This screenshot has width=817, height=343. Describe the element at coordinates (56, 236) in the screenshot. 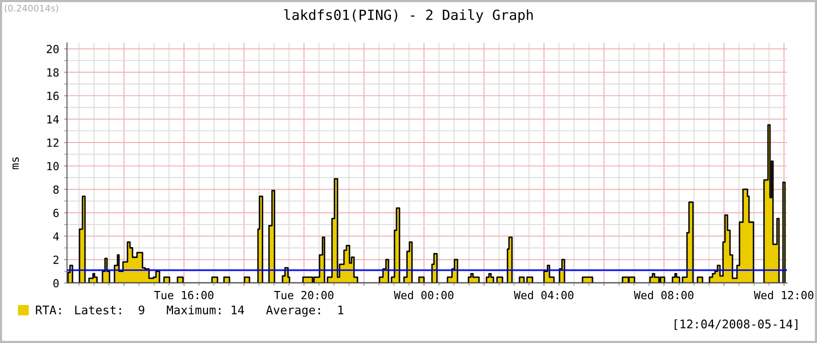

I see `y-tick-label: 4` at that location.